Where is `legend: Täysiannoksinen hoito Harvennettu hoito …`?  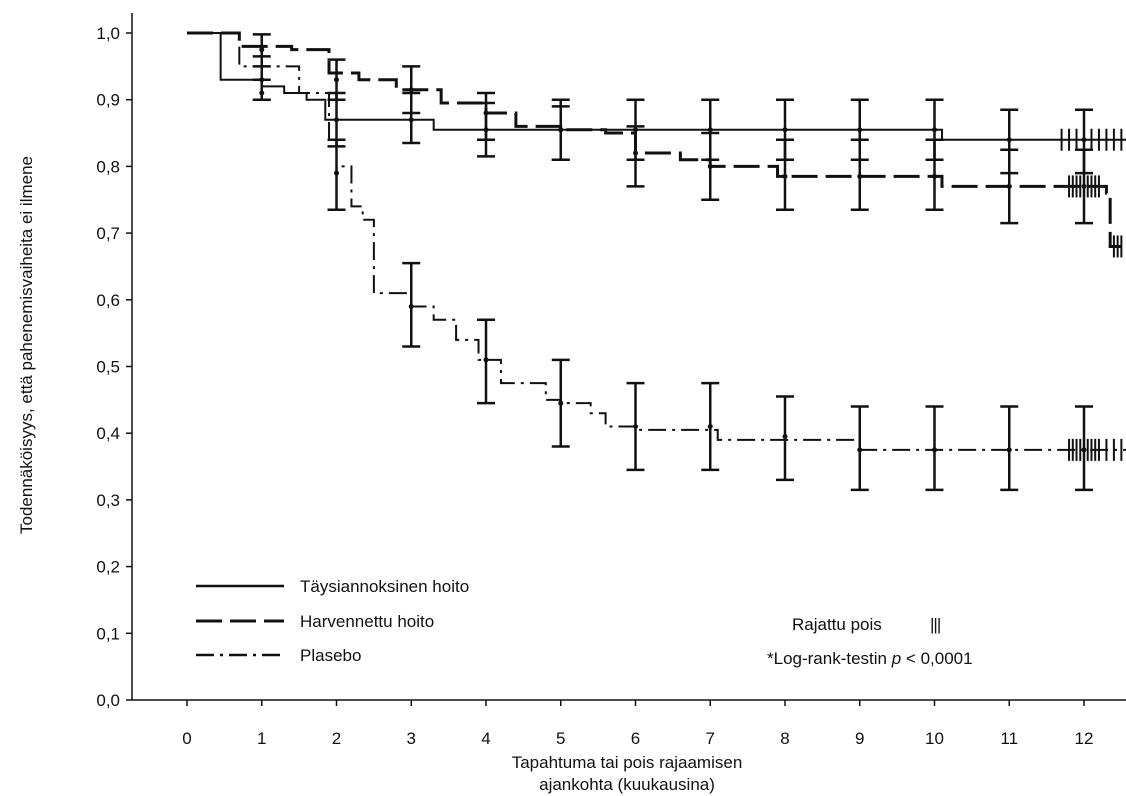 legend: Täysiannoksinen hoito Harvennettu hoito … is located at coordinates (332, 621).